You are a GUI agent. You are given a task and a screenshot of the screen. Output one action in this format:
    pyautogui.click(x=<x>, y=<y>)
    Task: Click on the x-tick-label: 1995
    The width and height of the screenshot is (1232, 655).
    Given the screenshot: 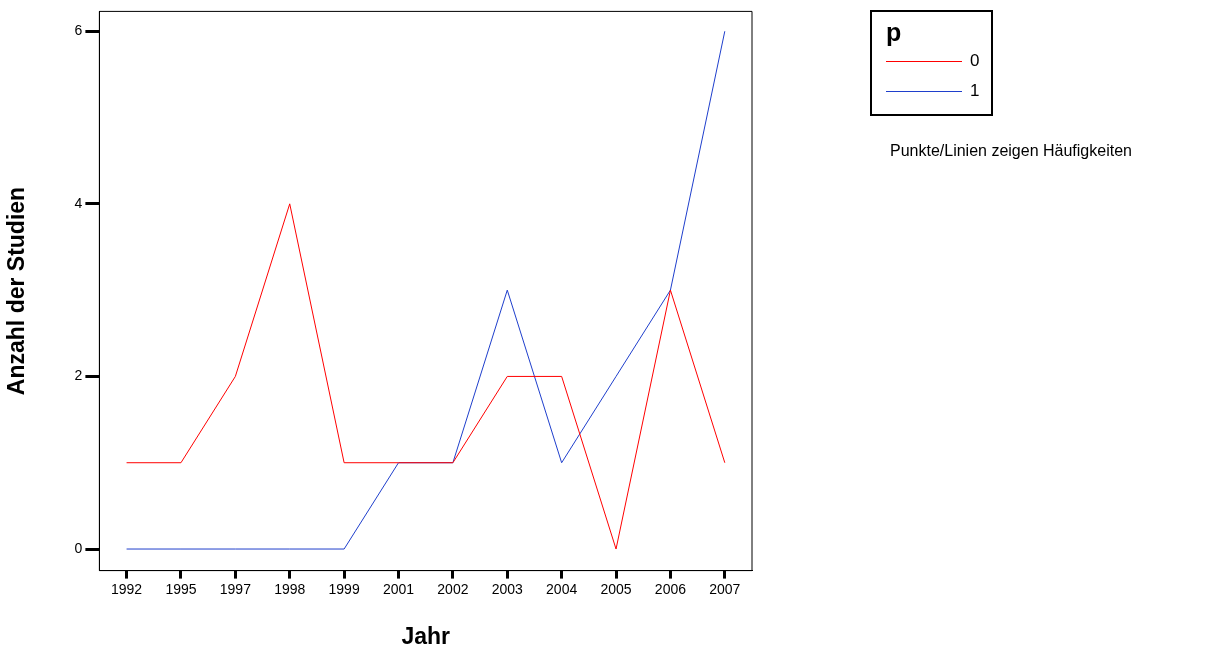 What is the action you would take?
    pyautogui.click(x=181, y=588)
    